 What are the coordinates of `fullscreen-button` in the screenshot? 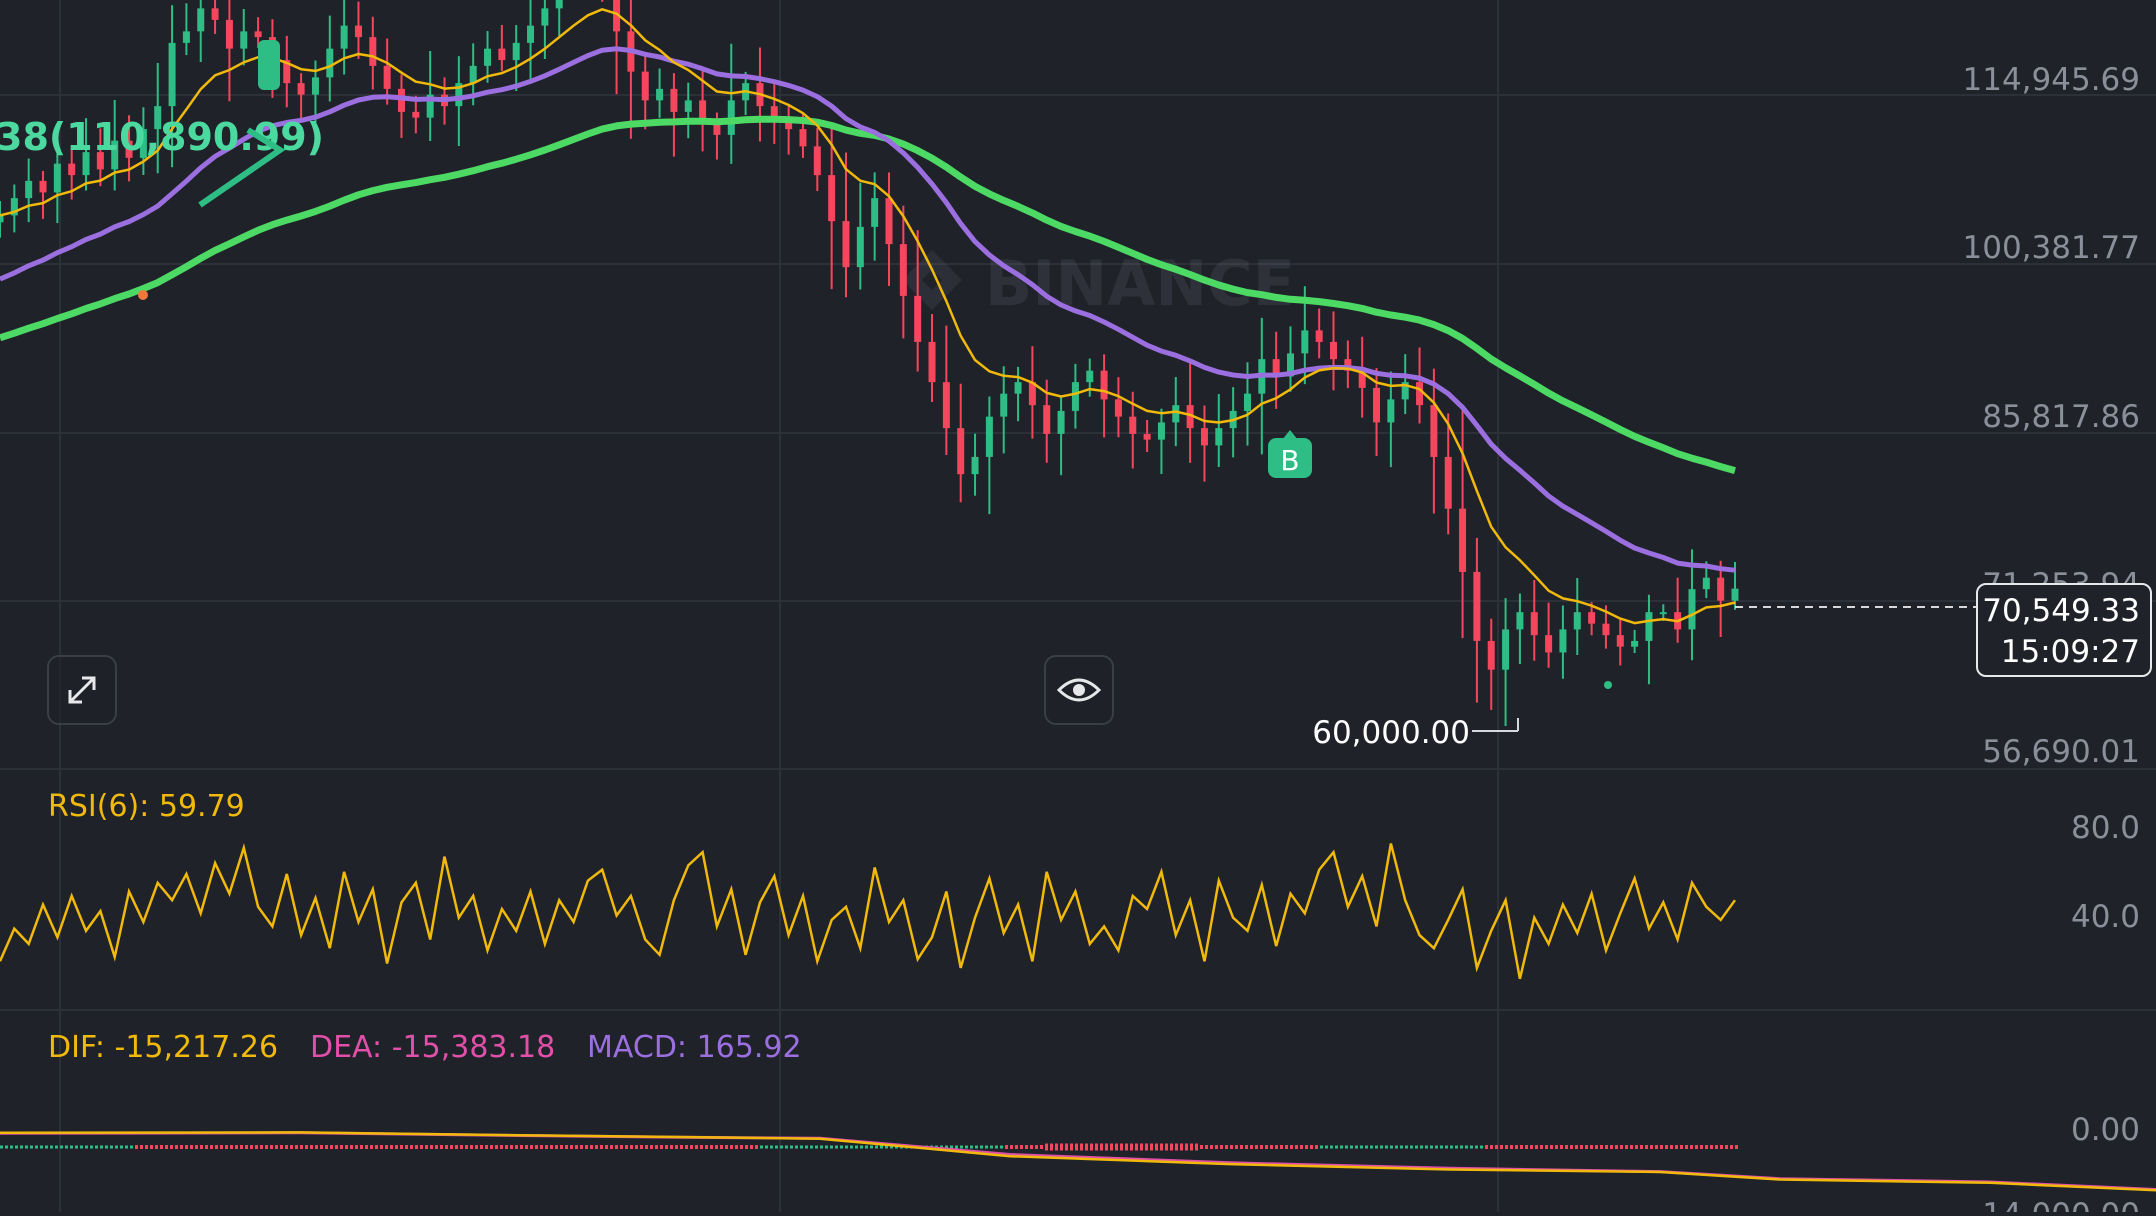 It's located at (82, 690).